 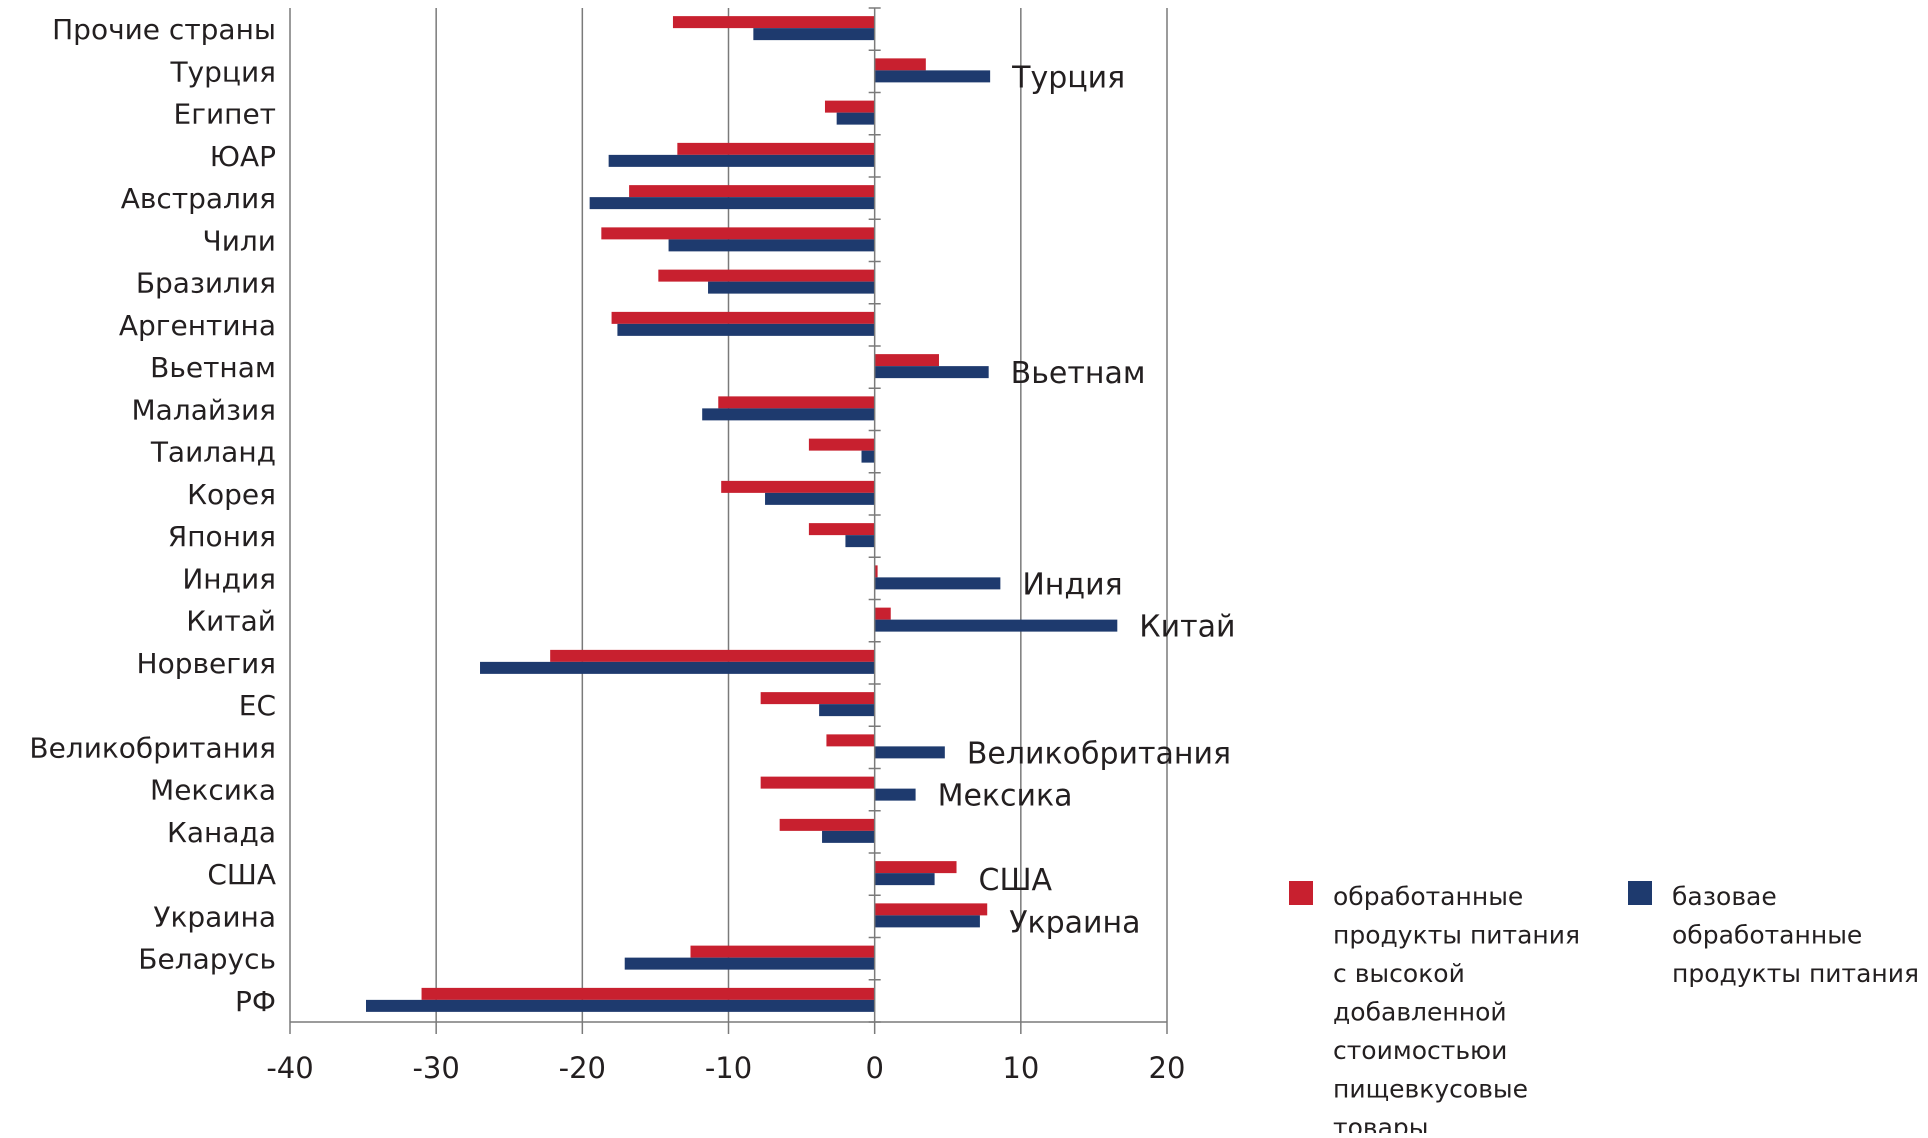 I want to click on x-tick-label: -30, so click(x=435, y=1068).